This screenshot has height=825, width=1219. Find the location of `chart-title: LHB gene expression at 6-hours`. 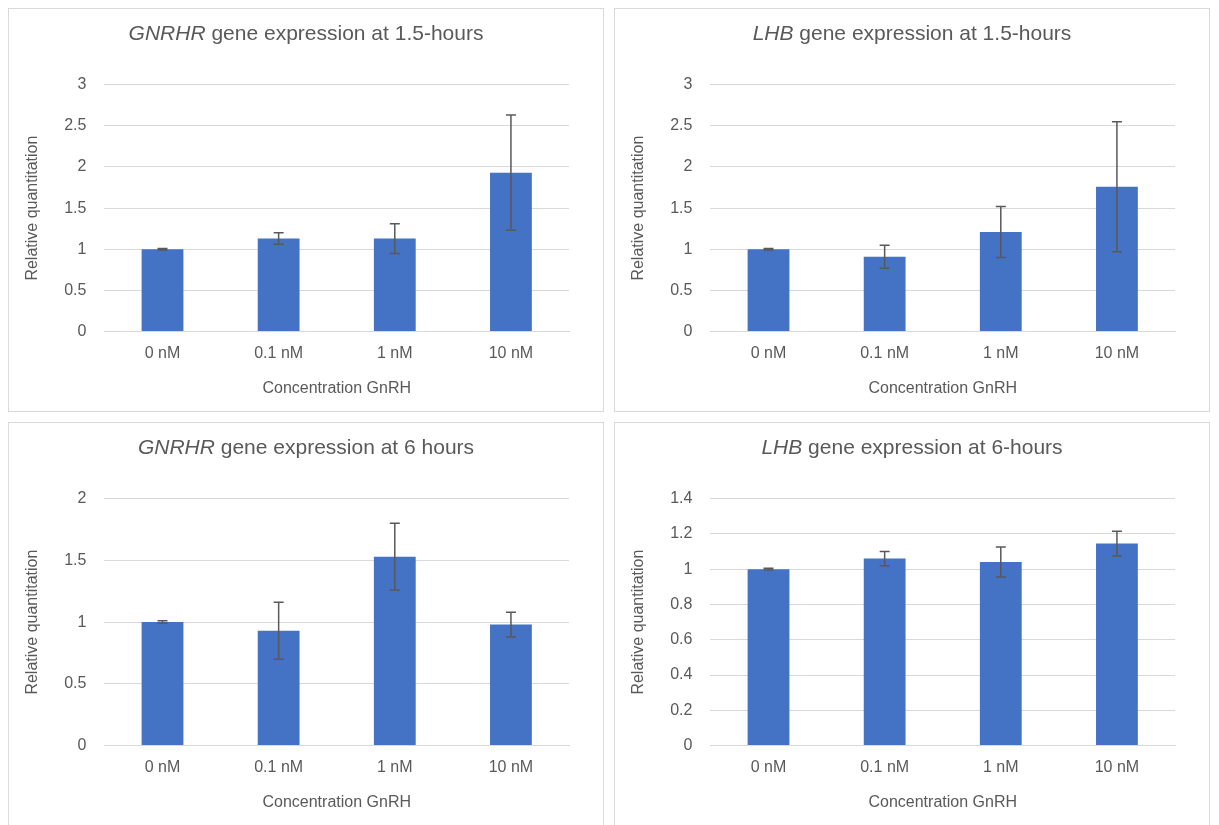

chart-title: LHB gene expression at 6-hours is located at coordinates (912, 446).